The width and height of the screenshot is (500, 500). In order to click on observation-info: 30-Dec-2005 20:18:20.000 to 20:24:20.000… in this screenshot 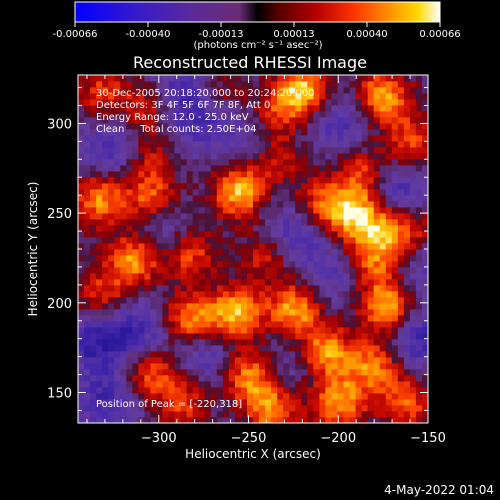, I will do `click(205, 111)`.